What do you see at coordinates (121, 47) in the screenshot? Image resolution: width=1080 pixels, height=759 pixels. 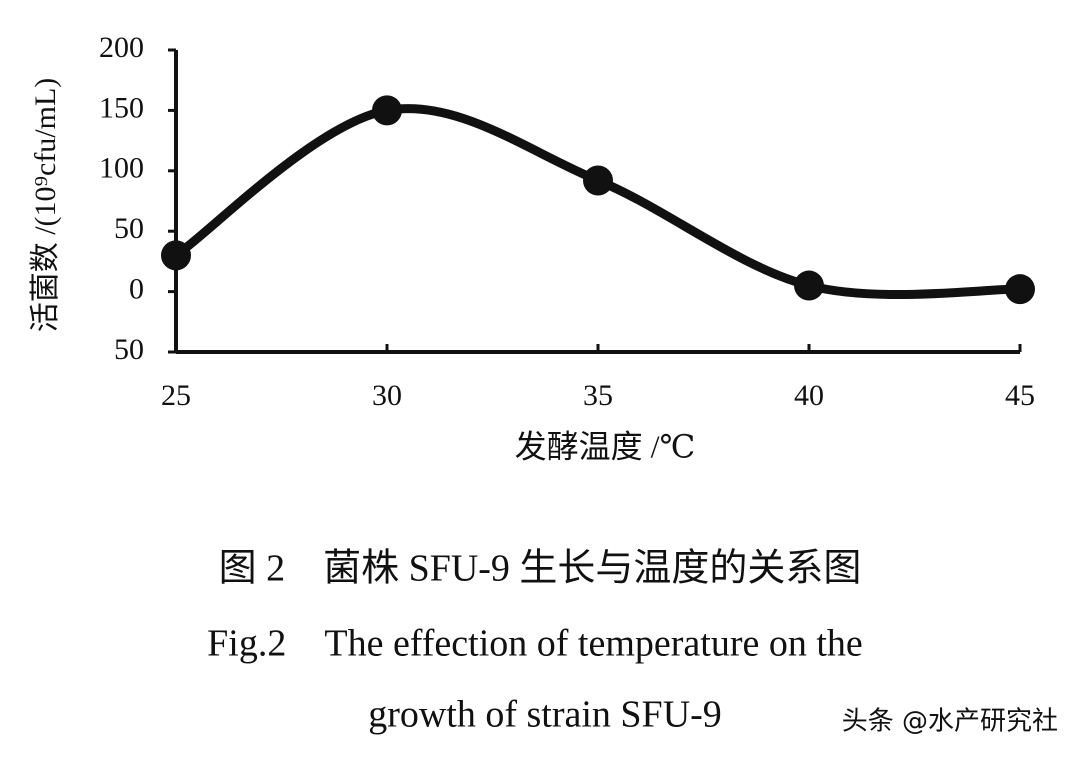 I see `y-tick-label: 200` at bounding box center [121, 47].